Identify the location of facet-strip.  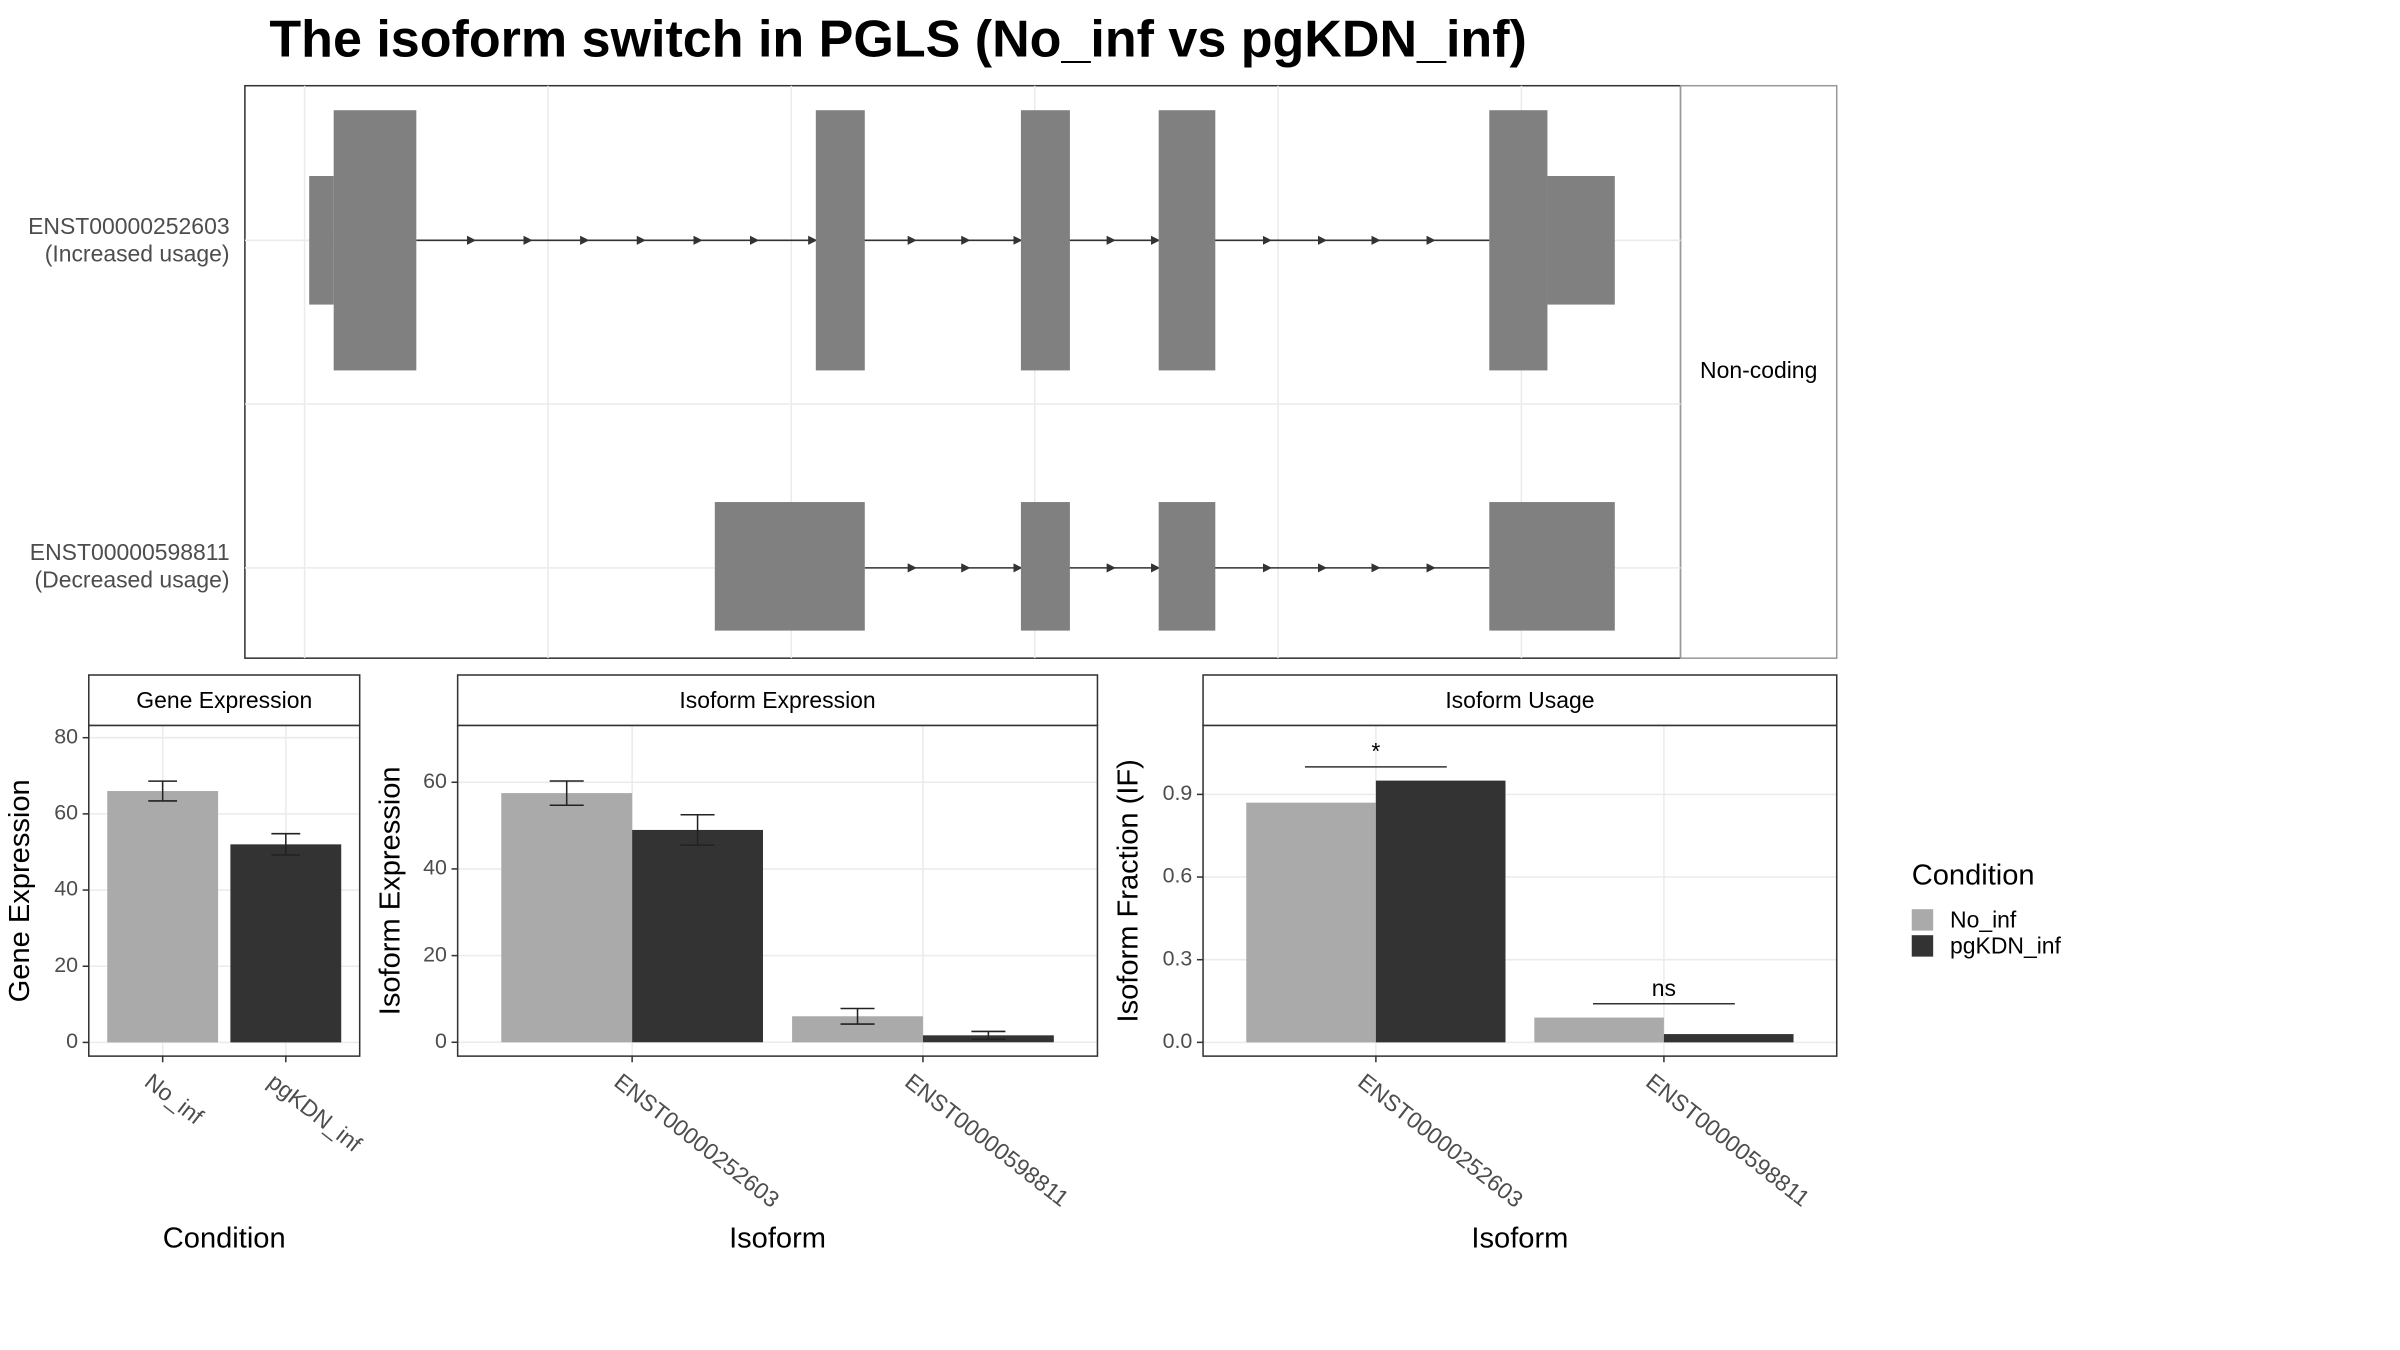
(1758, 371).